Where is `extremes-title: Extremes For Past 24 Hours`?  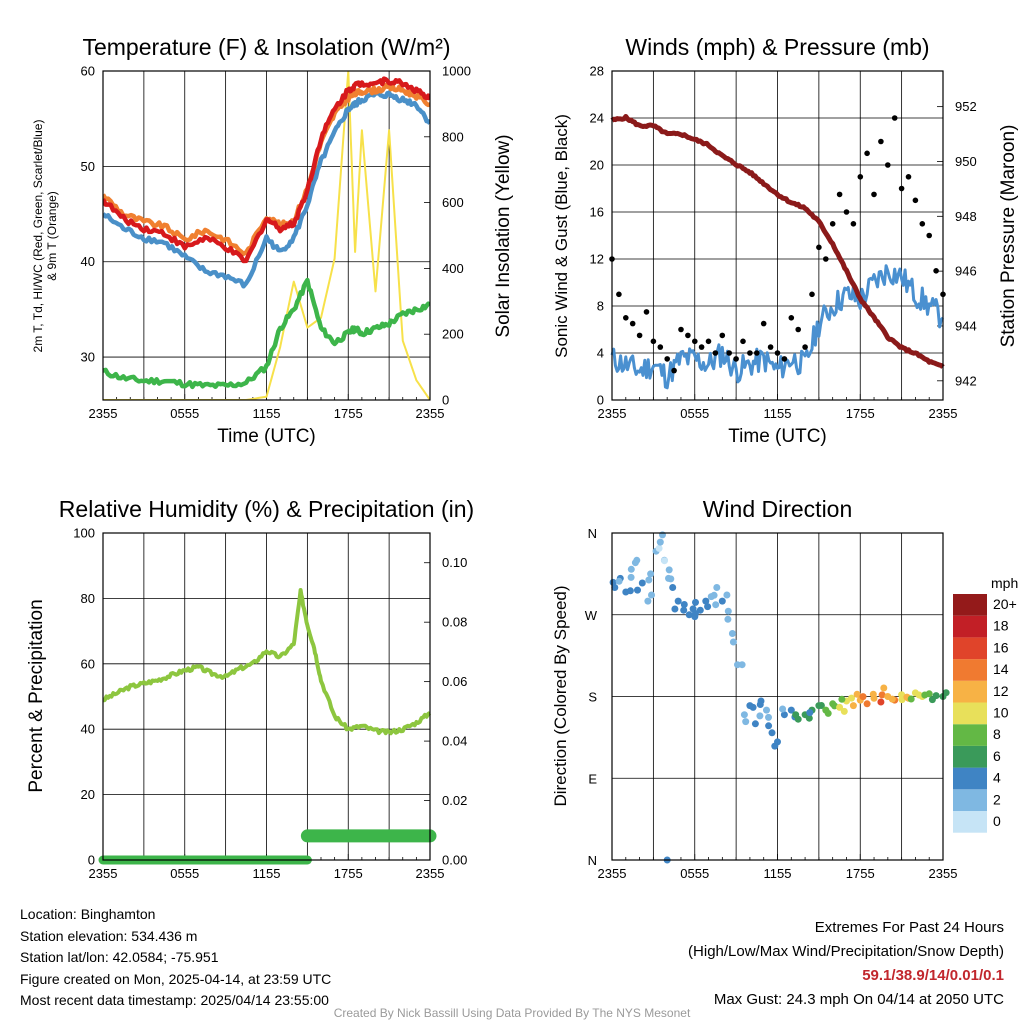 extremes-title: Extremes For Past 24 Hours is located at coordinates (909, 927).